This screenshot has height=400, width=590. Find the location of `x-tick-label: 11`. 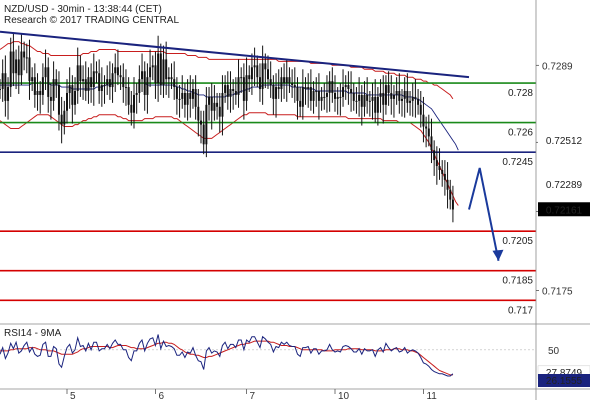

x-tick-label: 11 is located at coordinates (431, 395).